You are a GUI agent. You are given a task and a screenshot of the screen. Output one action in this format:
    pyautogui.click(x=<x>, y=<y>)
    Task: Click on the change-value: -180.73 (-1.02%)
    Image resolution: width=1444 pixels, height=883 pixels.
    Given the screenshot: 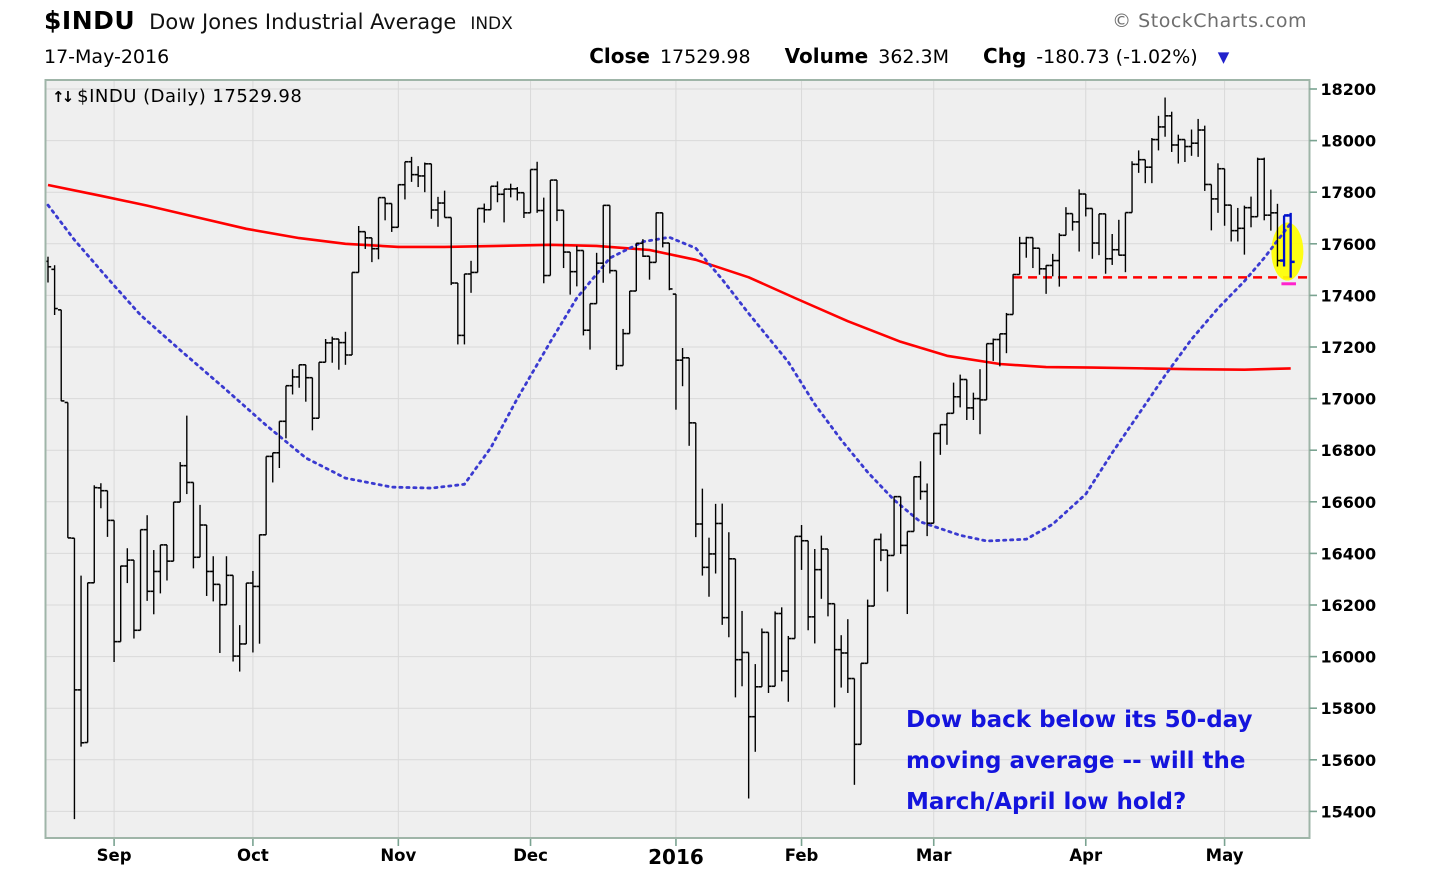 What is the action you would take?
    pyautogui.click(x=1117, y=57)
    